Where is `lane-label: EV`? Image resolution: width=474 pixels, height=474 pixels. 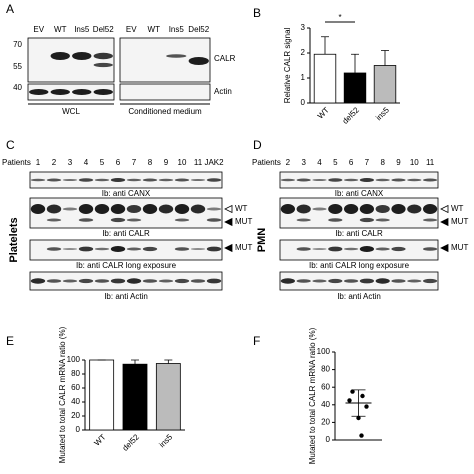 lane-label: EV is located at coordinates (131, 29).